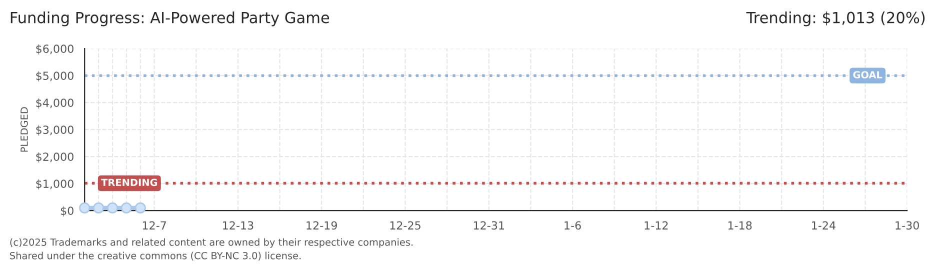 The height and width of the screenshot is (270, 940). What do you see at coordinates (824, 225) in the screenshot?
I see `x-tick-label: 1-24` at bounding box center [824, 225].